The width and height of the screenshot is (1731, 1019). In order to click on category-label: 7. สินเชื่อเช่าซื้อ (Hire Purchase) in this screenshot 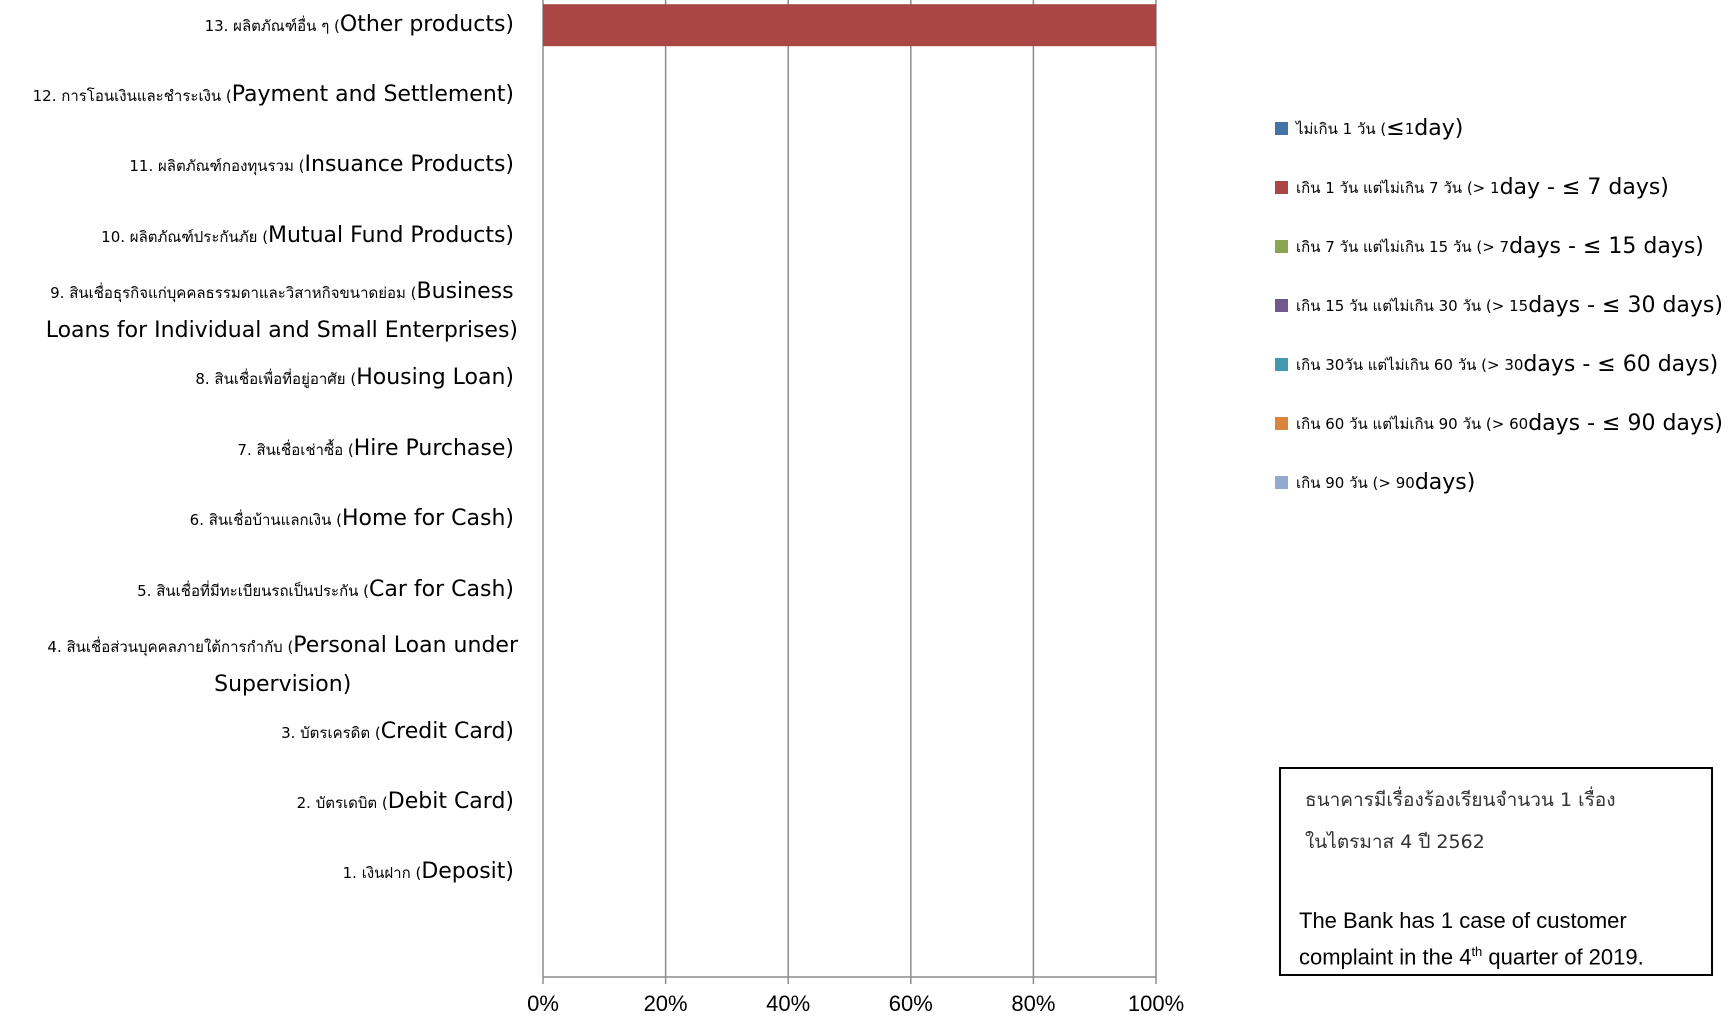, I will do `click(375, 449)`.